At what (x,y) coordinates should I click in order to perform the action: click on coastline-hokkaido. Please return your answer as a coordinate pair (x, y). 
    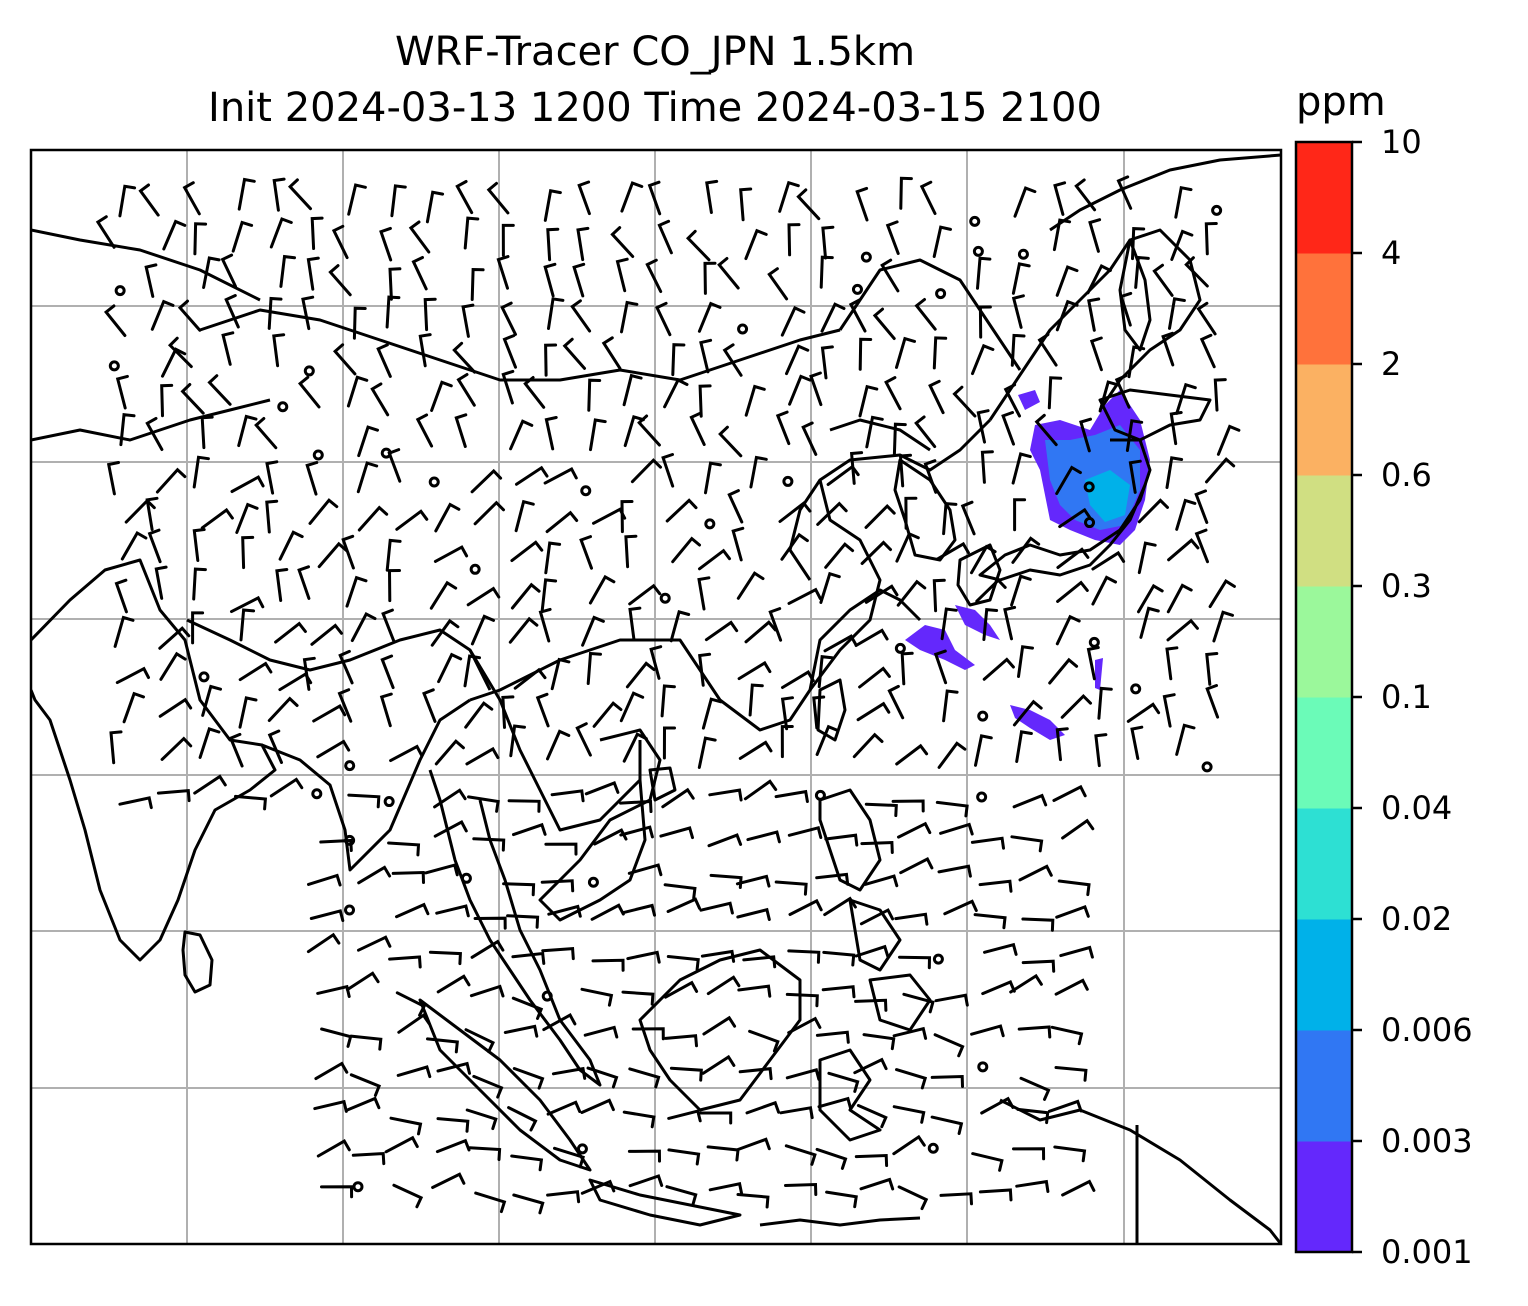
    Looking at the image, I should click on (1155, 415).